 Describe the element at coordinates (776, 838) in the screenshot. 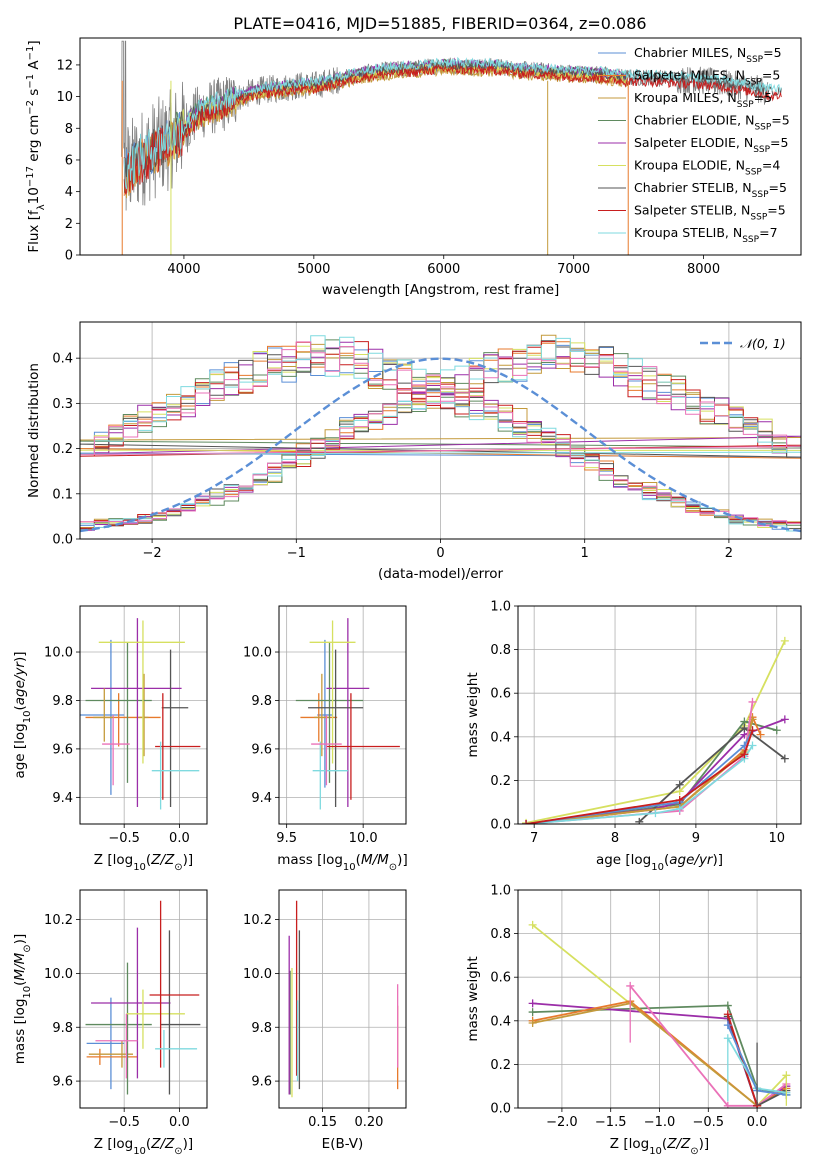

I see `x-tick-label: 10` at that location.